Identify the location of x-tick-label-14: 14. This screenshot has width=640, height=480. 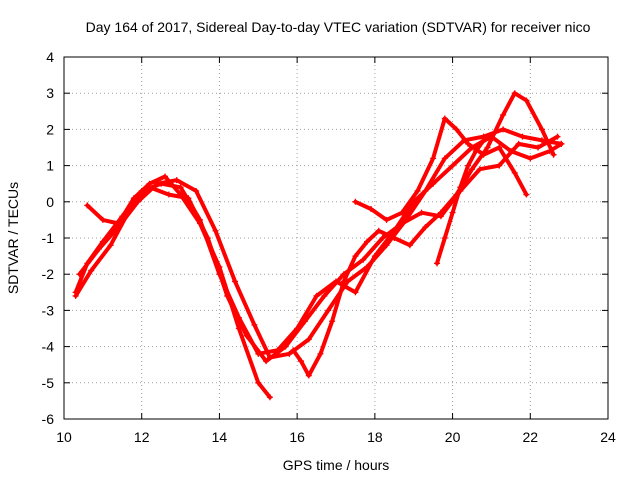
(220, 437).